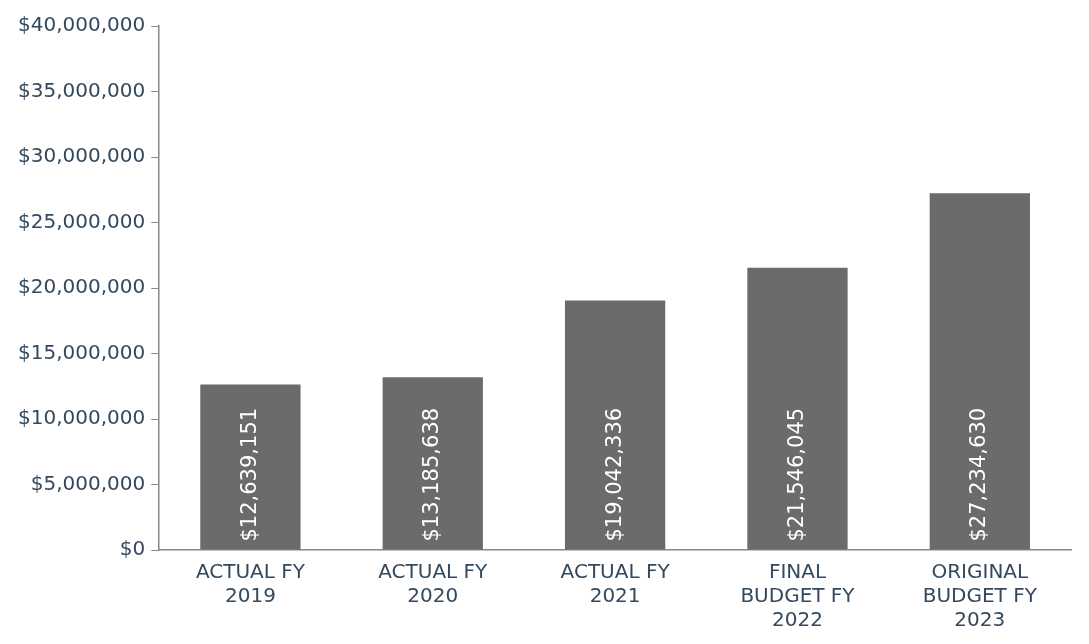 The width and height of the screenshot is (1089, 644). I want to click on data-label: $21,546,045, so click(795, 474).